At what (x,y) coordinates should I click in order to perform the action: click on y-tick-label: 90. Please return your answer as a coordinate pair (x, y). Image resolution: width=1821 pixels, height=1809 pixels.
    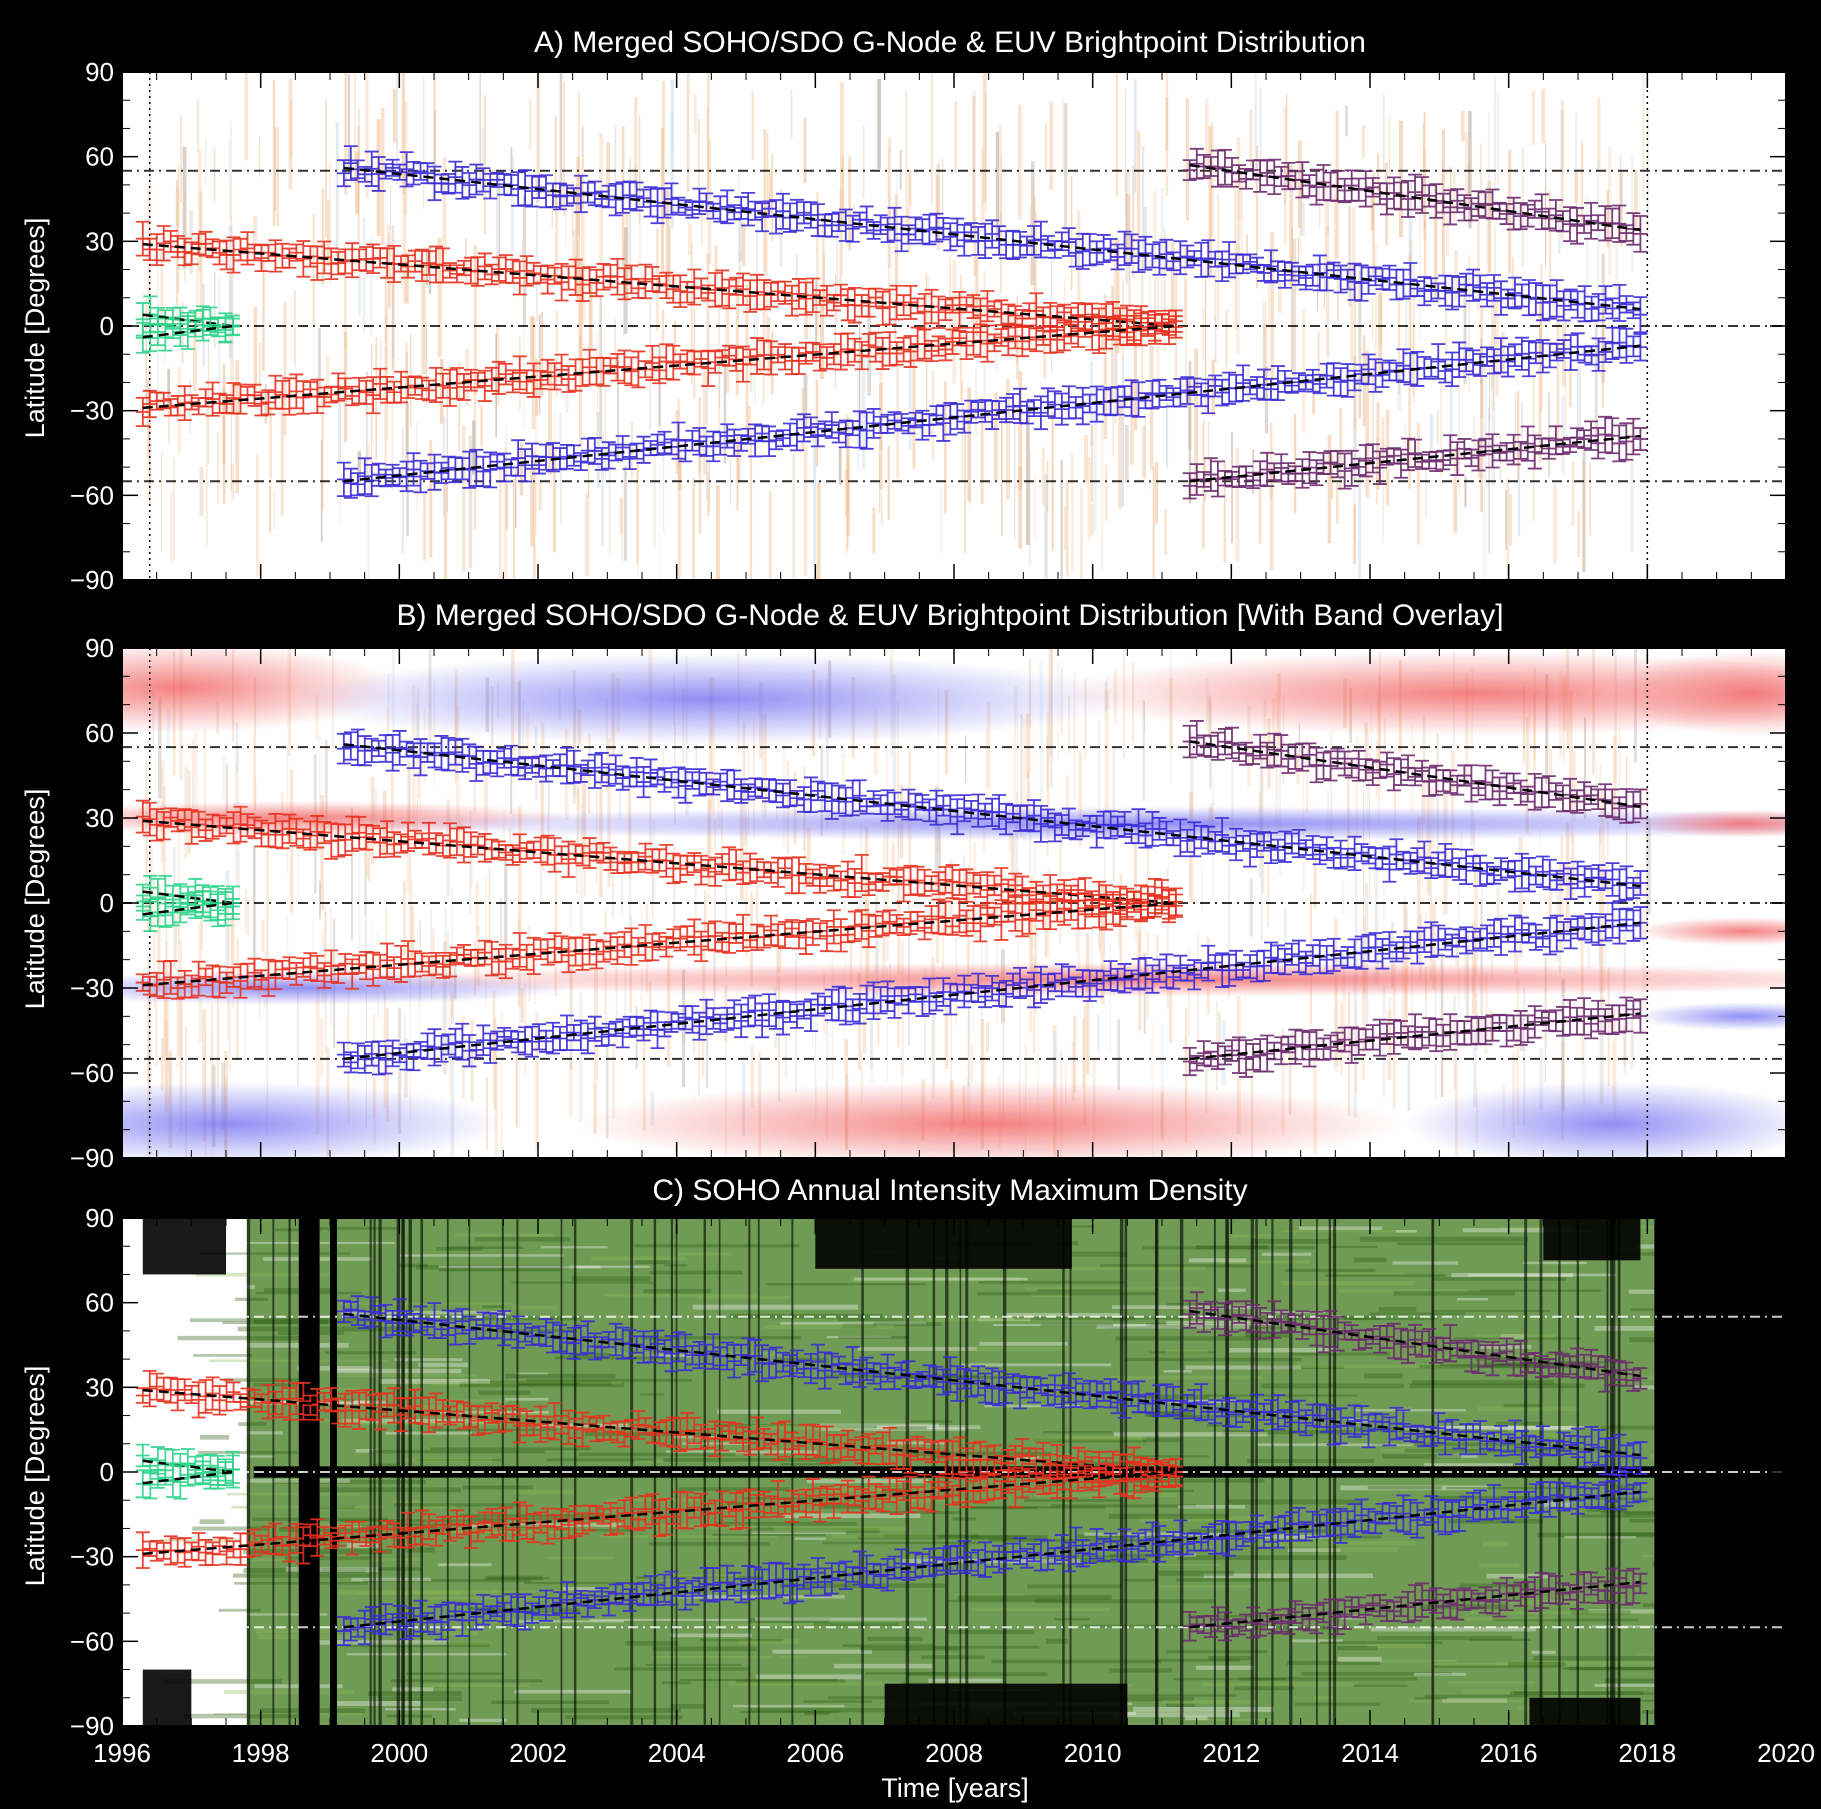
    Looking at the image, I should click on (99, 1218).